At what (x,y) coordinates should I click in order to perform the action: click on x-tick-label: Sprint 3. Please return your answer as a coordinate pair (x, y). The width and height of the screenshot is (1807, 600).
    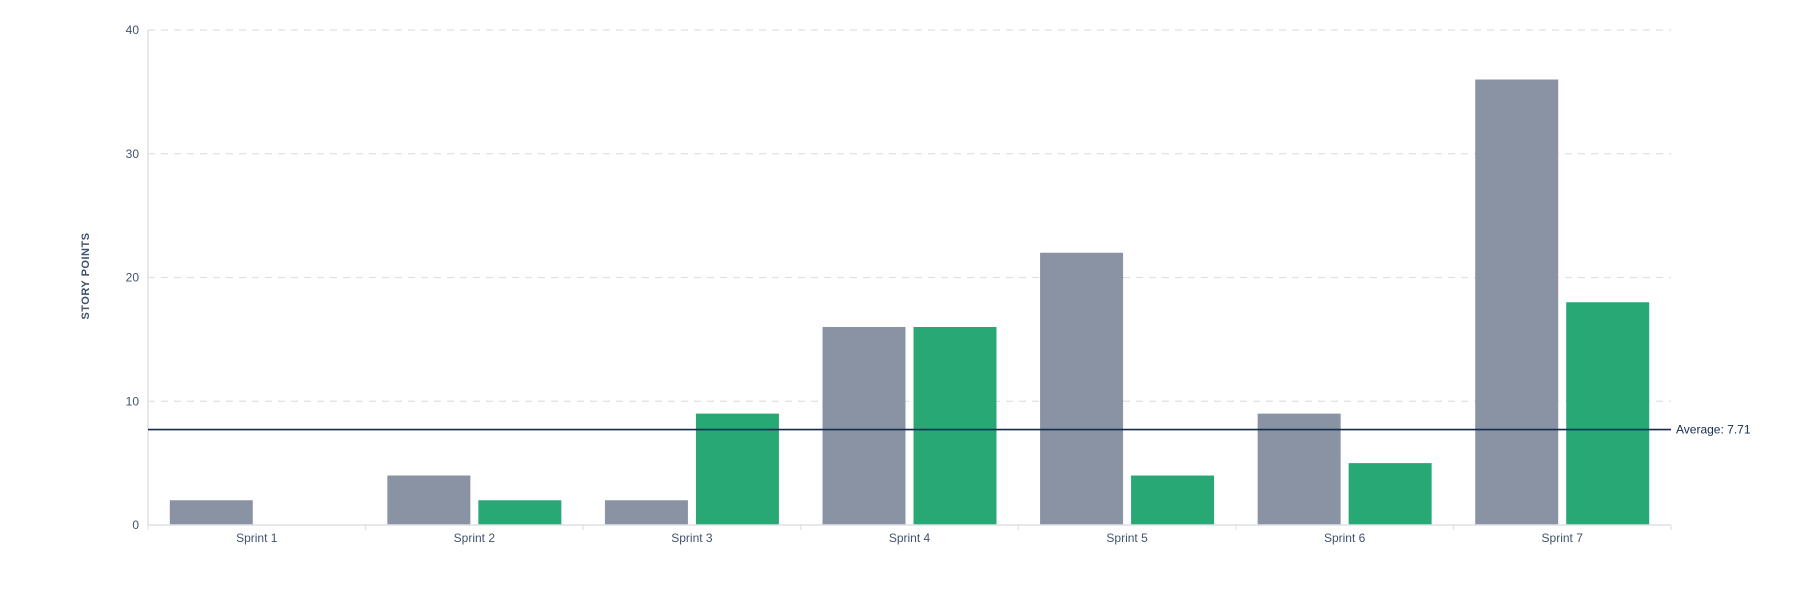
    Looking at the image, I should click on (692, 538).